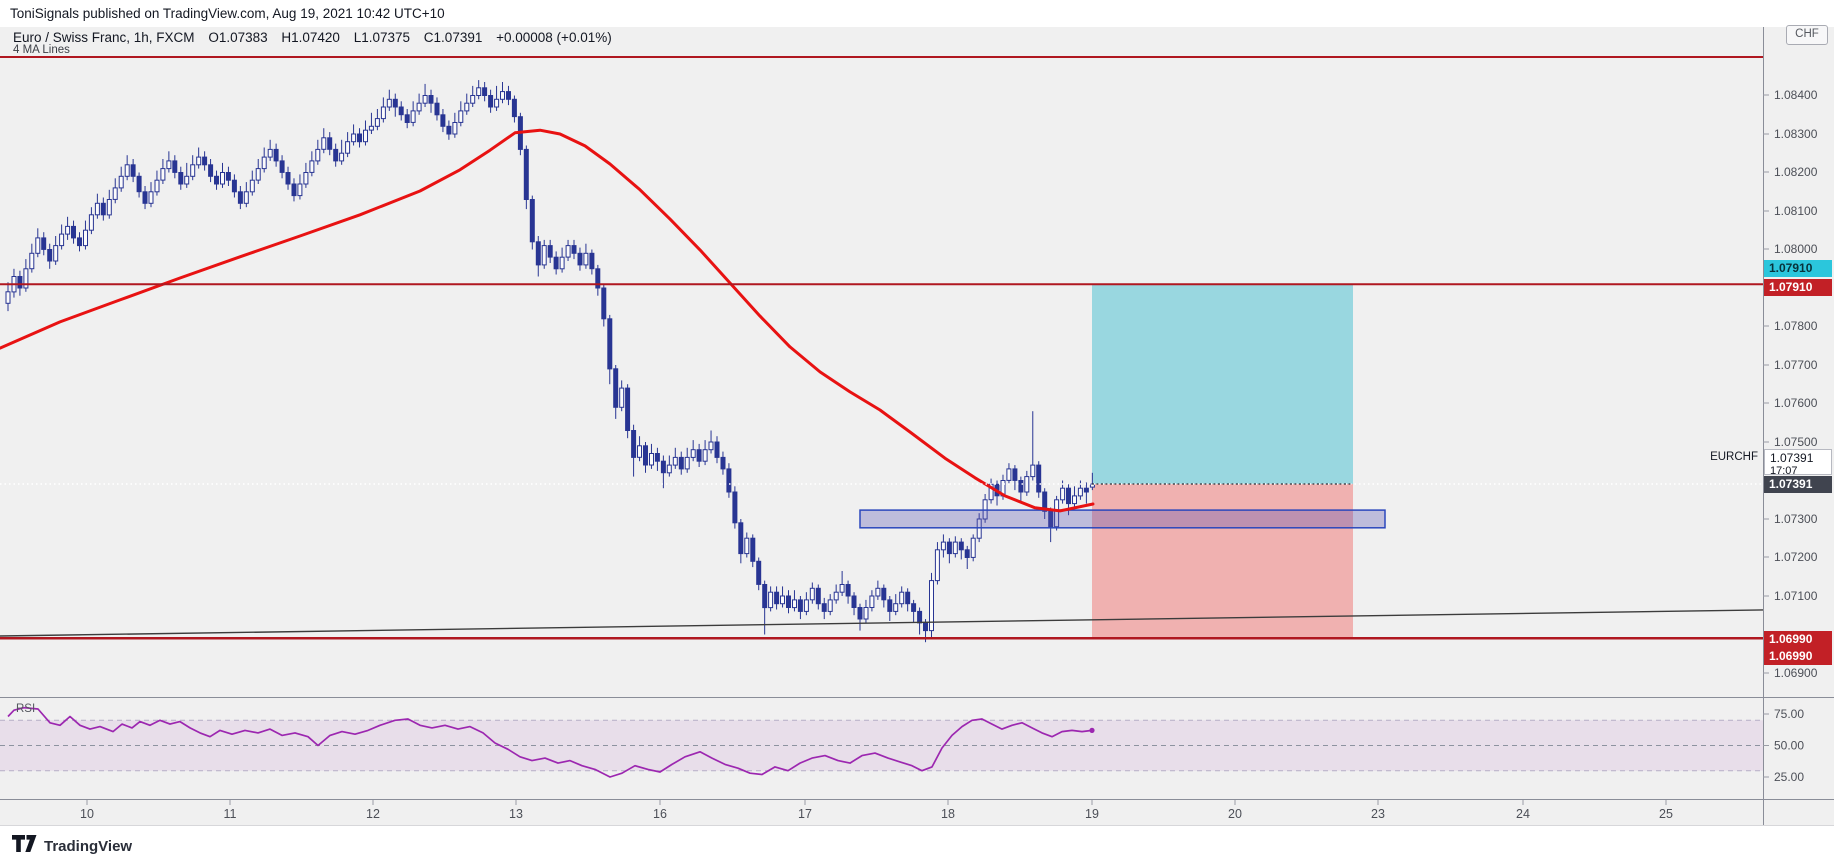 The width and height of the screenshot is (1834, 863). Describe the element at coordinates (805, 814) in the screenshot. I see `svg-text: 17` at that location.